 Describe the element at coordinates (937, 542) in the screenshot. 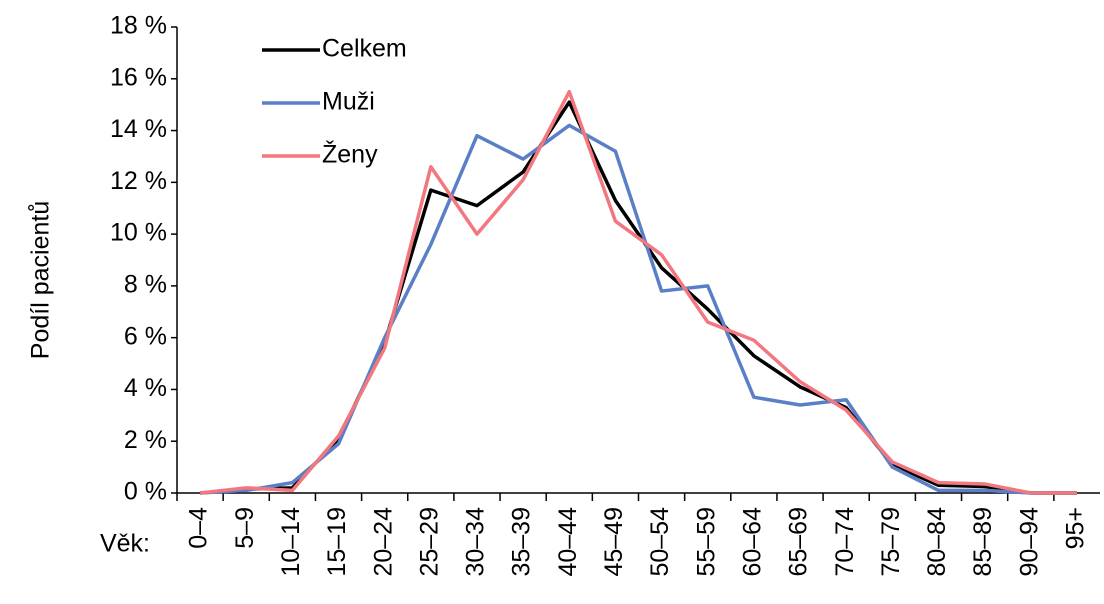

I see `x-tick-label: 80–84` at that location.